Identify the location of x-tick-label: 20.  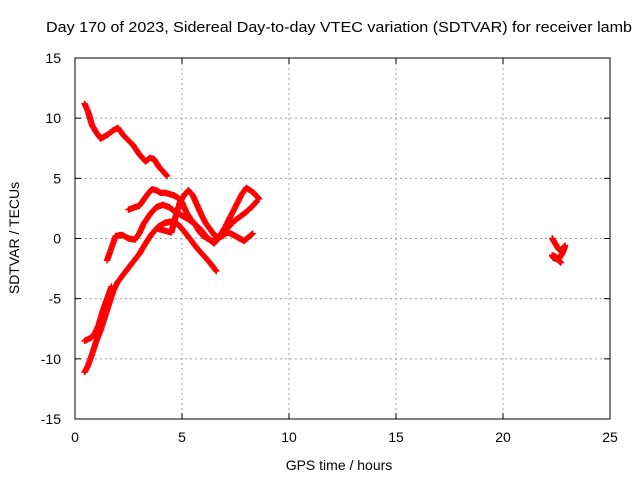
(503, 437).